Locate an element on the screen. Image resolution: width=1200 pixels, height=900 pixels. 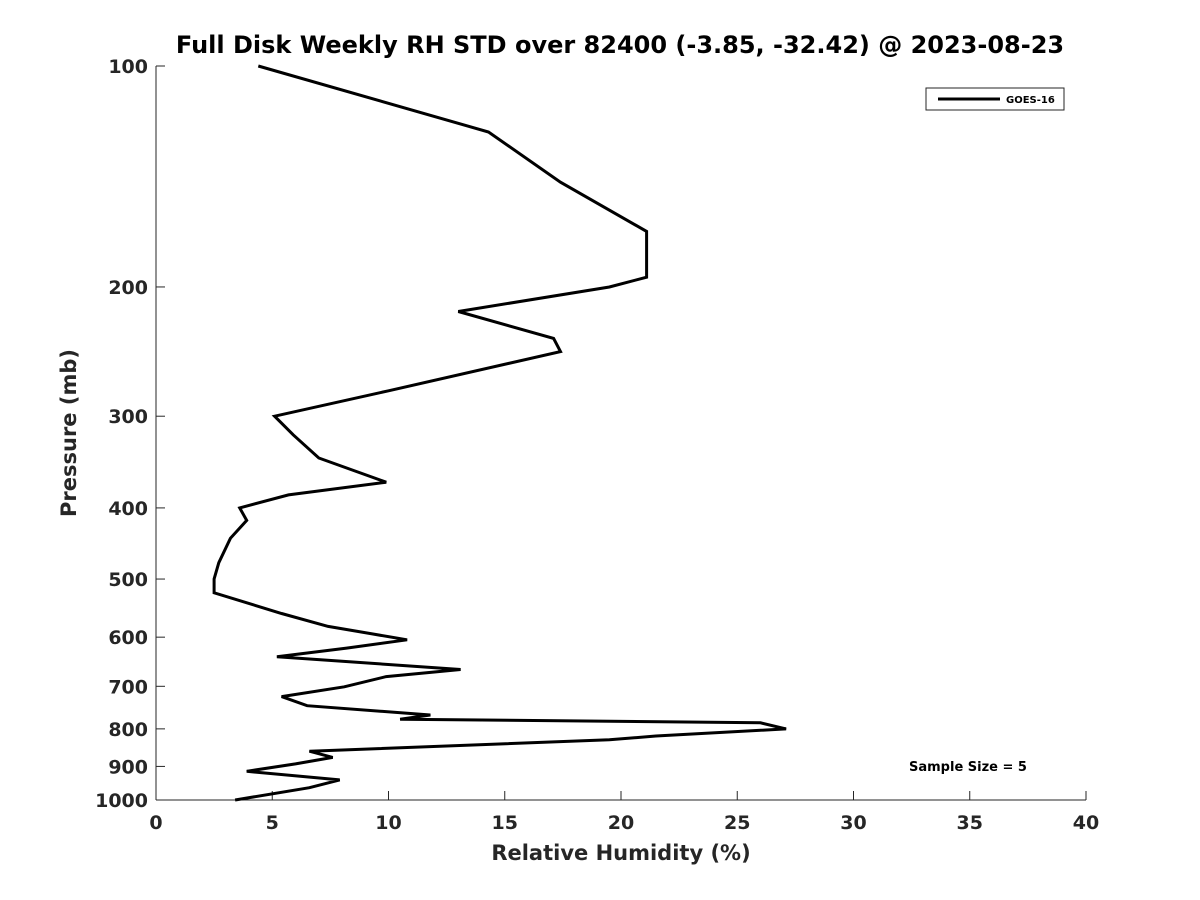
y-ticks: 100 200 300 400 500 600 700 800 900 1000 is located at coordinates (130, 434).